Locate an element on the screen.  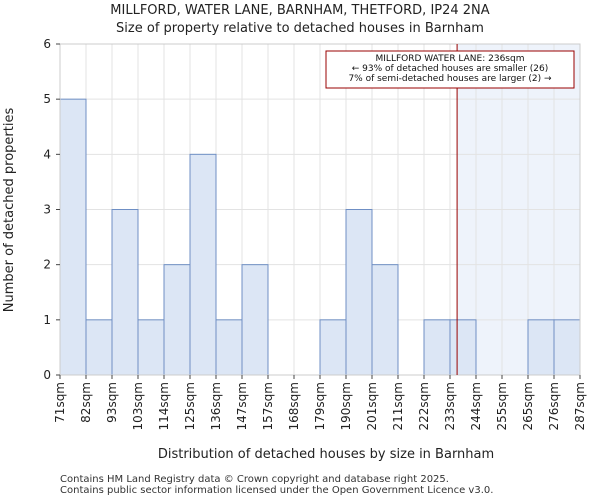
y-tick-label: 2 is located at coordinates (47, 265).